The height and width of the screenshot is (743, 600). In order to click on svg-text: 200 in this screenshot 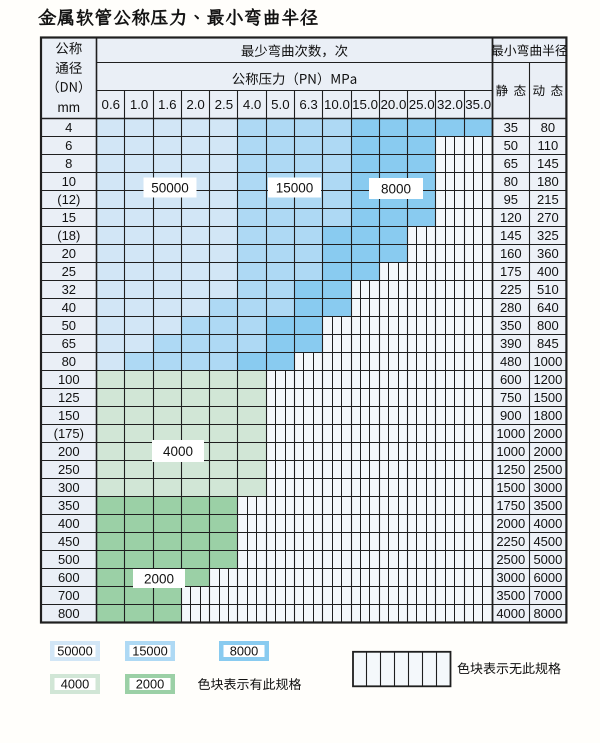, I will do `click(69, 451)`.